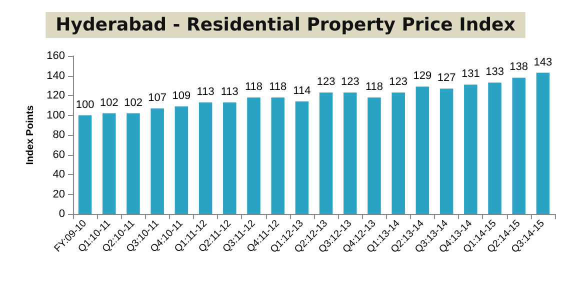 The height and width of the screenshot is (288, 571). What do you see at coordinates (58, 154) in the screenshot?
I see `y-tick-label: 60` at bounding box center [58, 154].